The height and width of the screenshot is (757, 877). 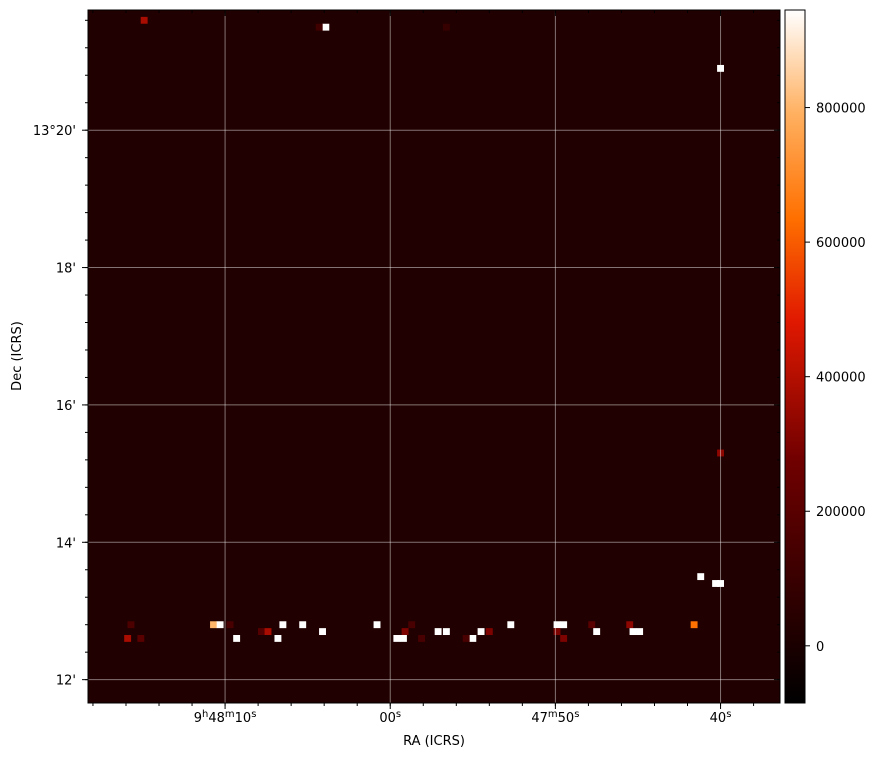 I want to click on x-tick-label: 9h48m10s, so click(x=225, y=717).